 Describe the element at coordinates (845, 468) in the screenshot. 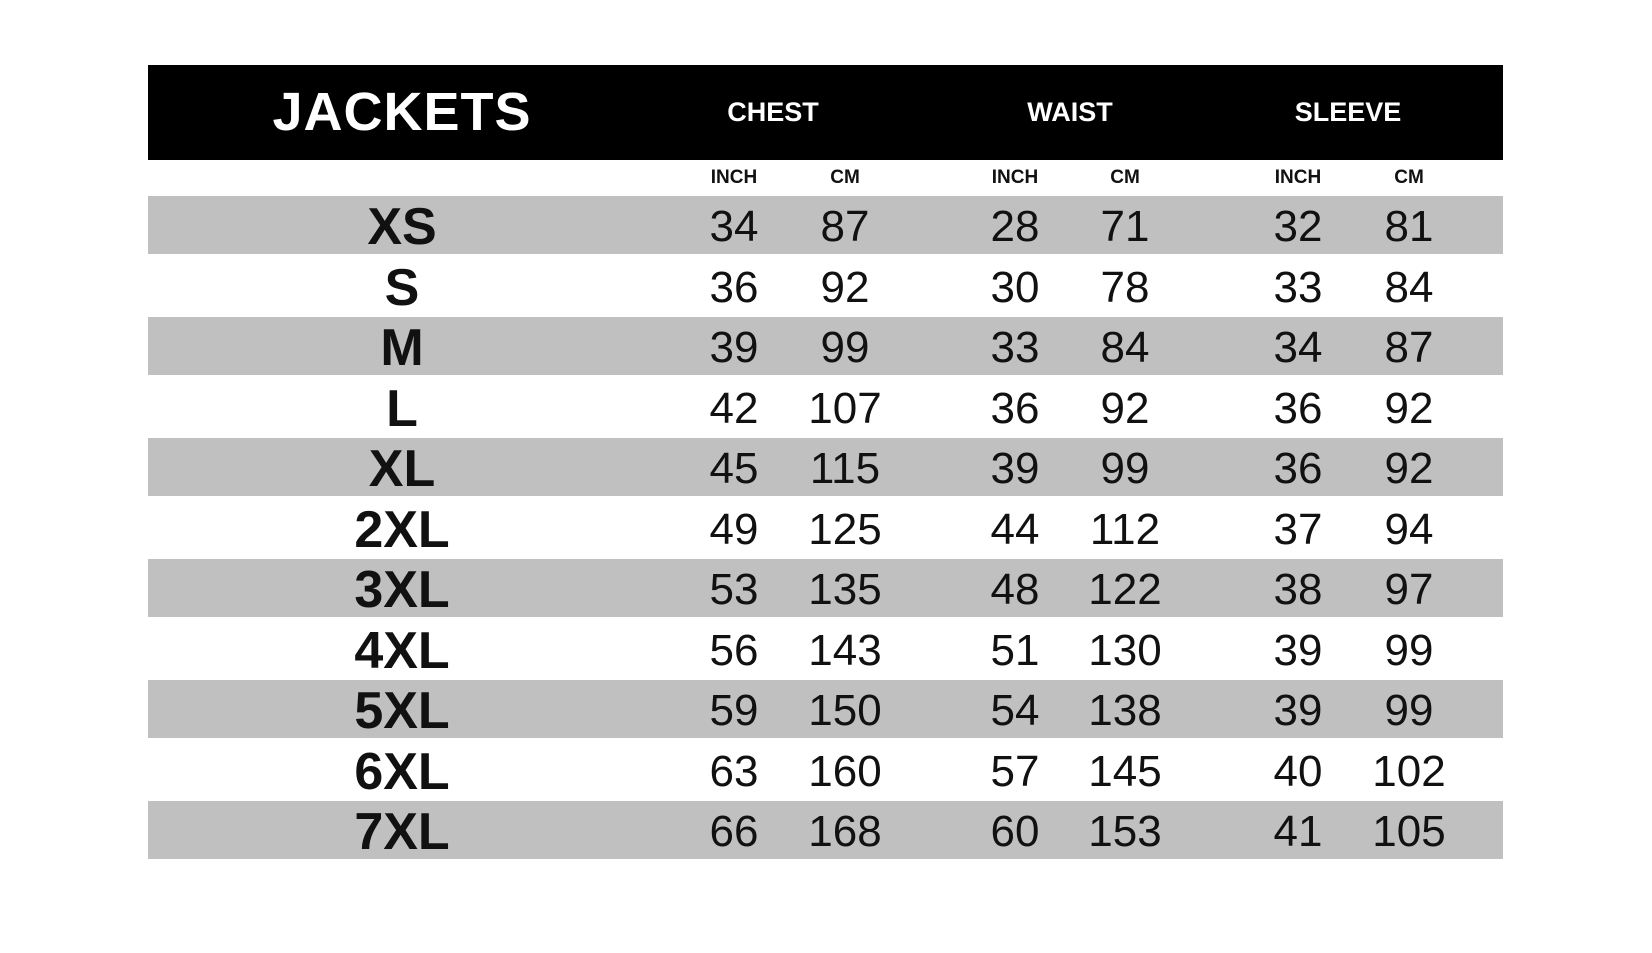

I see `measurement-cell: 115` at that location.